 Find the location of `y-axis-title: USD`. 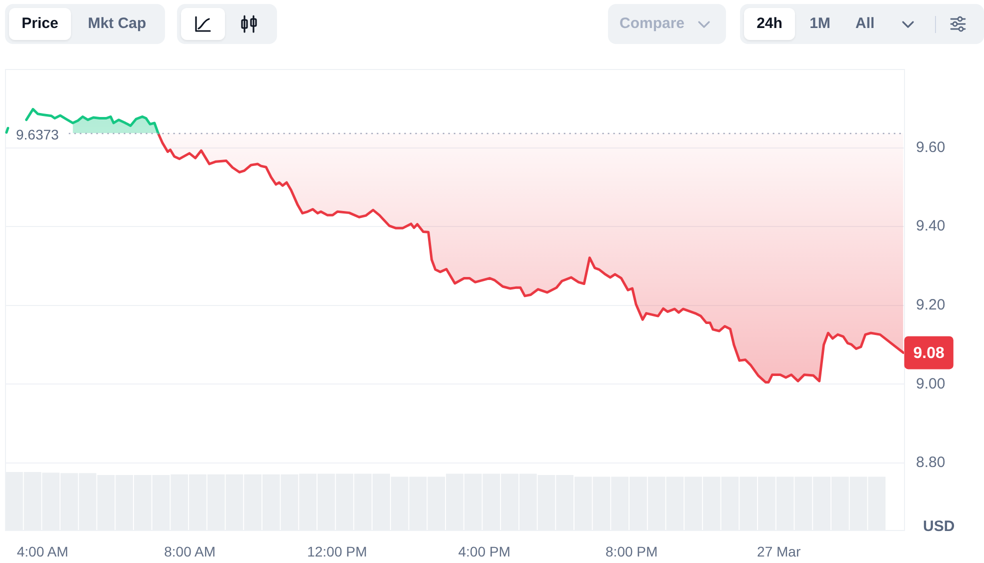

y-axis-title: USD is located at coordinates (939, 527).